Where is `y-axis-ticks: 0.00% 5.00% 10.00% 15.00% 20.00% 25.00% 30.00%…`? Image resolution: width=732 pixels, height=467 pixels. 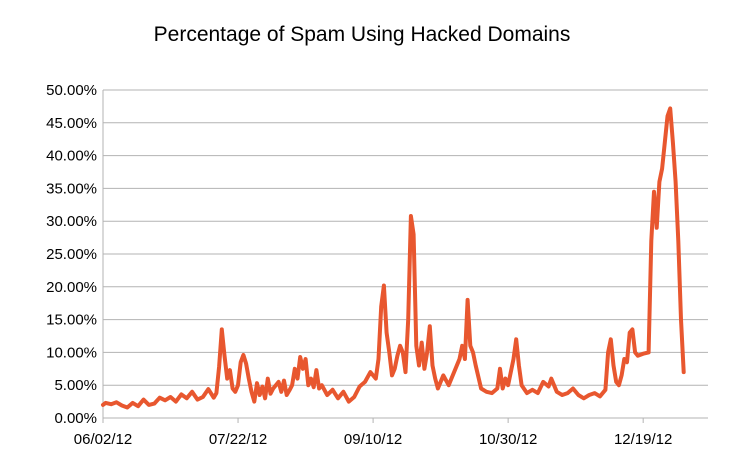
y-axis-ticks: 0.00% 5.00% 10.00% 15.00% 20.00% 25.00% 30.00%… is located at coordinates (71, 254).